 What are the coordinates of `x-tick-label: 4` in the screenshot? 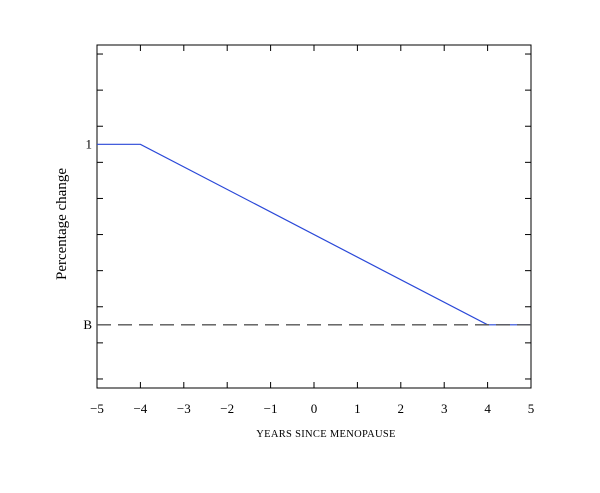 It's located at (487, 408).